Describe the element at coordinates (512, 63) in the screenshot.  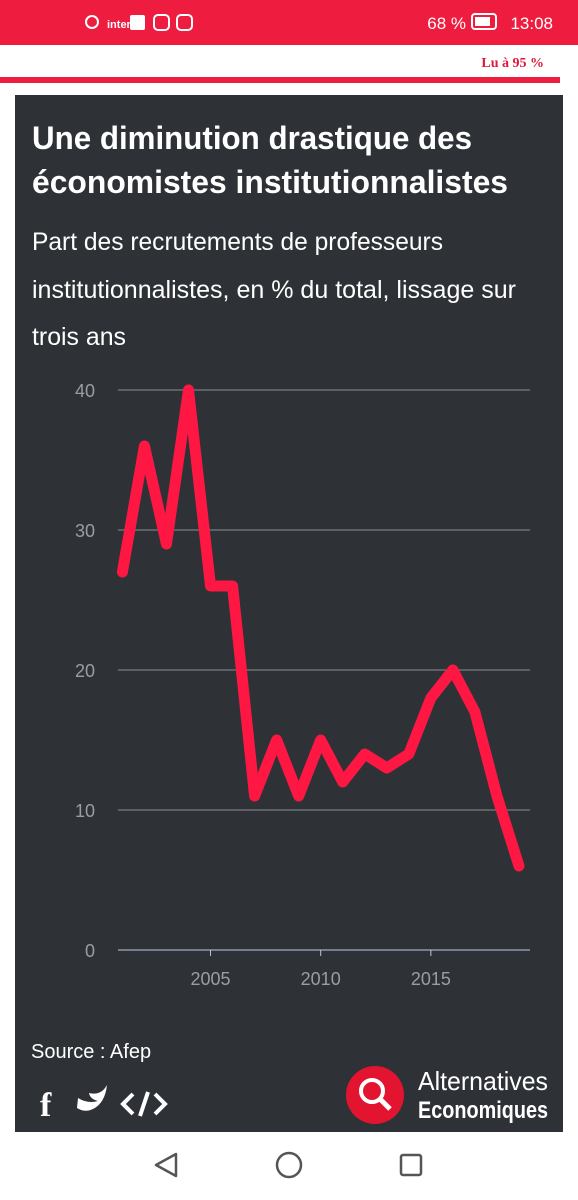
I see `reading-progress: Lu à 95 %` at that location.